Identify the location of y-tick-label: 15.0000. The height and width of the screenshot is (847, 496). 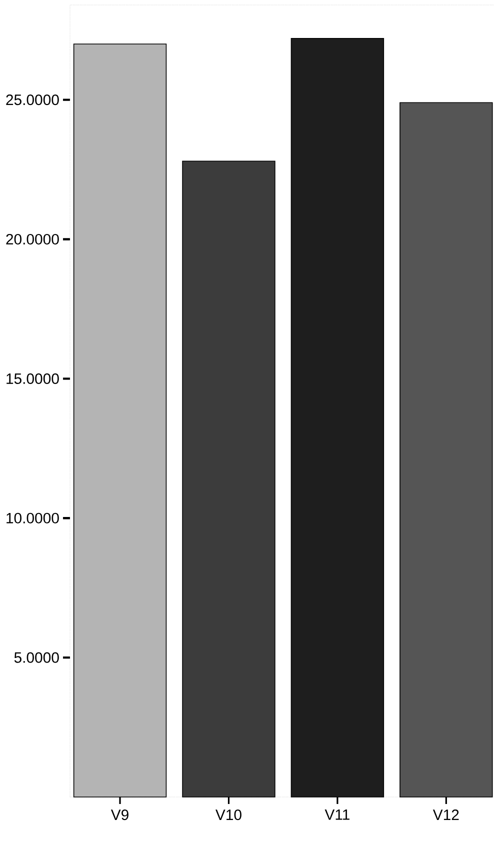
(32, 378).